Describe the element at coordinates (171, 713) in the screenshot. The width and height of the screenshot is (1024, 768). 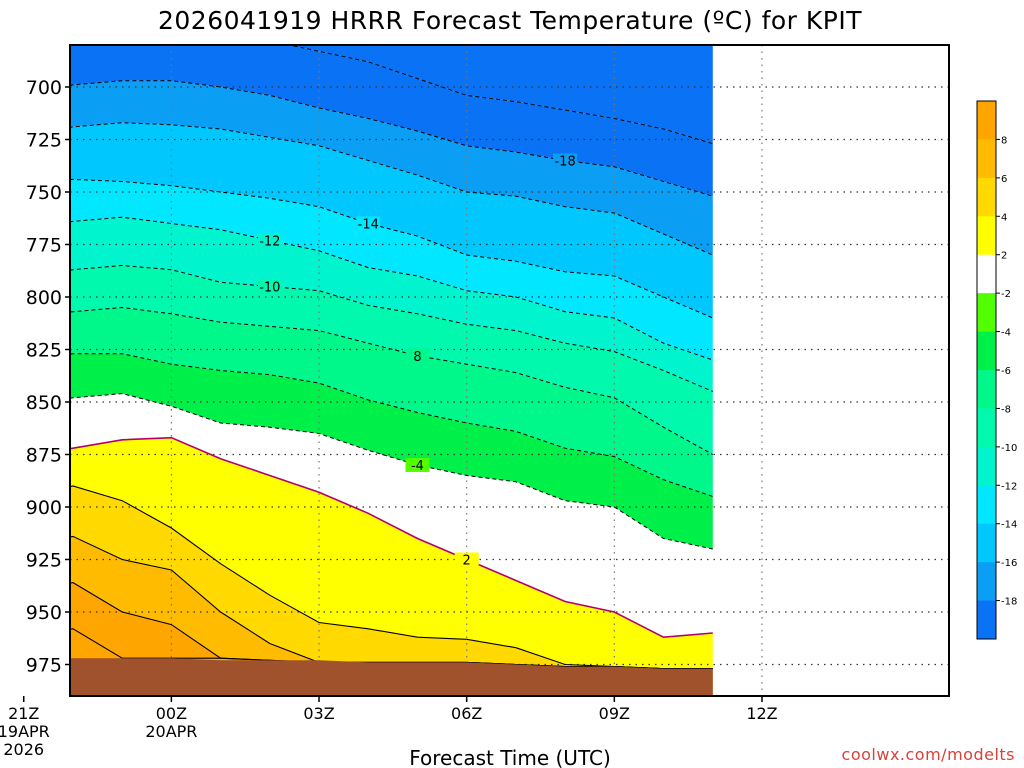
I see `xtick-label-2-0: 00Z` at that location.